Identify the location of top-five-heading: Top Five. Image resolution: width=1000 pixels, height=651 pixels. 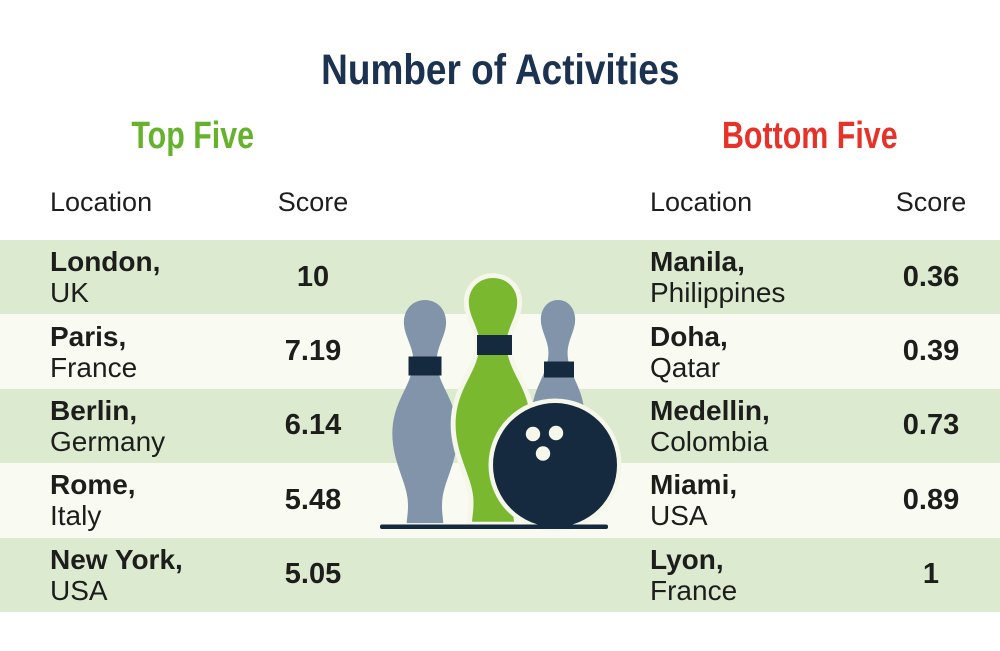
(192, 136).